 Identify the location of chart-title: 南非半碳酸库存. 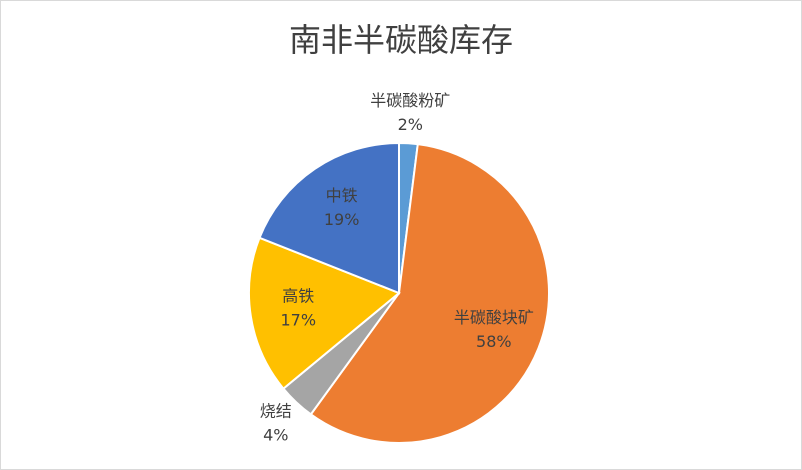
(401, 40).